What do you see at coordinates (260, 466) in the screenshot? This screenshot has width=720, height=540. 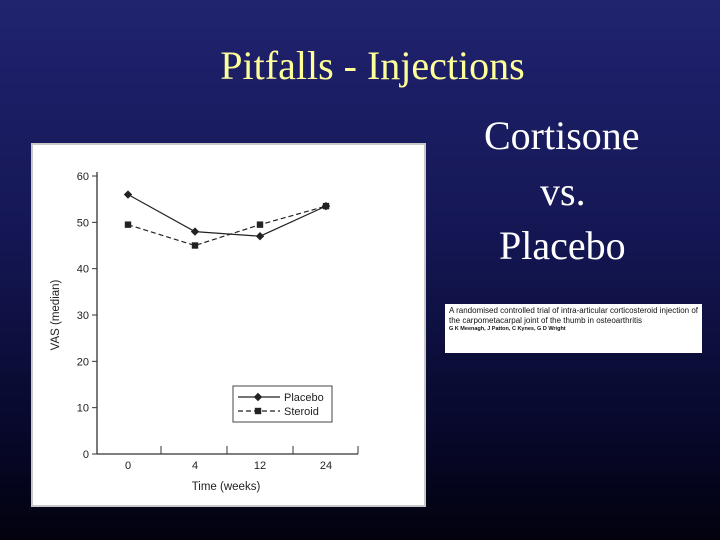 I see `x-tick-label: 12` at bounding box center [260, 466].